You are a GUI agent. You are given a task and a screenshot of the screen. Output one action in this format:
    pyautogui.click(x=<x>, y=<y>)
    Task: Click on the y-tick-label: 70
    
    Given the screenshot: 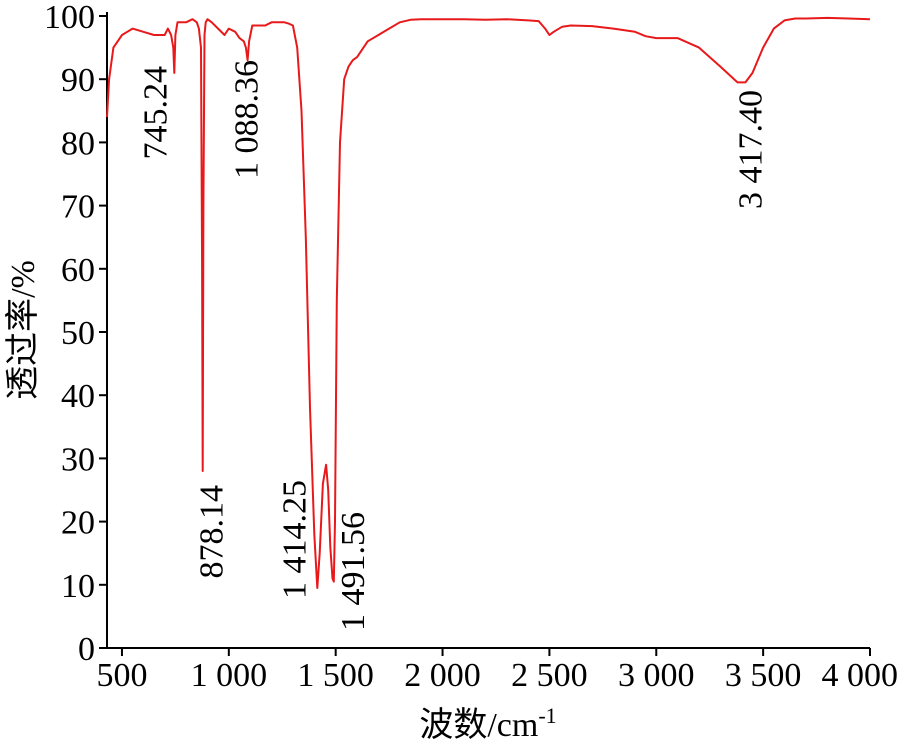 What is the action you would take?
    pyautogui.click(x=78, y=207)
    